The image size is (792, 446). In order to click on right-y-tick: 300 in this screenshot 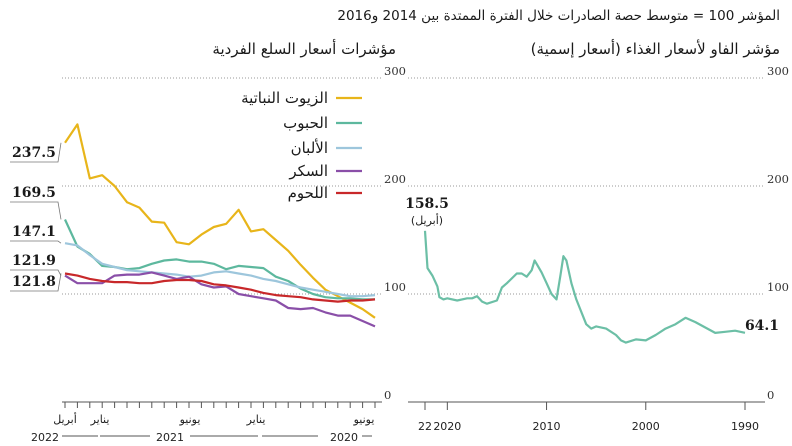, I will do `click(778, 71)`.